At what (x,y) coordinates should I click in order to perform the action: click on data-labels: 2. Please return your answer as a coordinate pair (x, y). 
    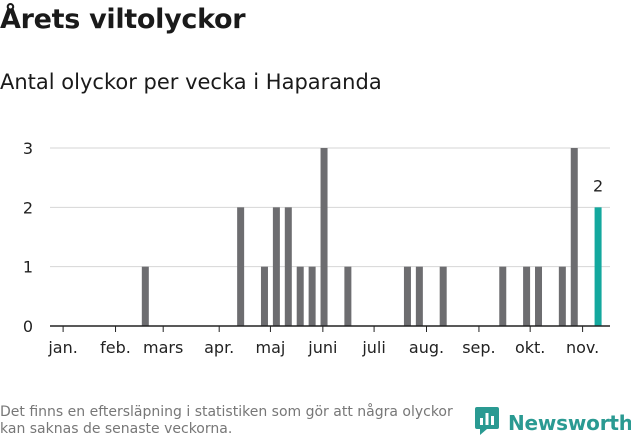
    Looking at the image, I should click on (598, 185).